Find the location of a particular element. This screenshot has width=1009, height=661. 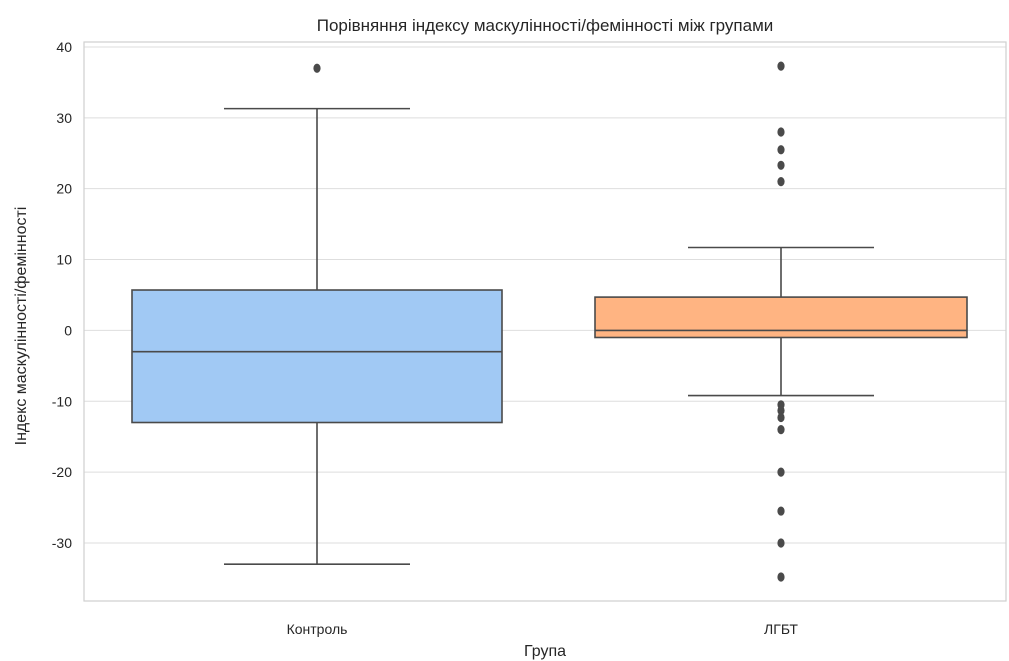

y-tick-label: 20 is located at coordinates (64, 189).